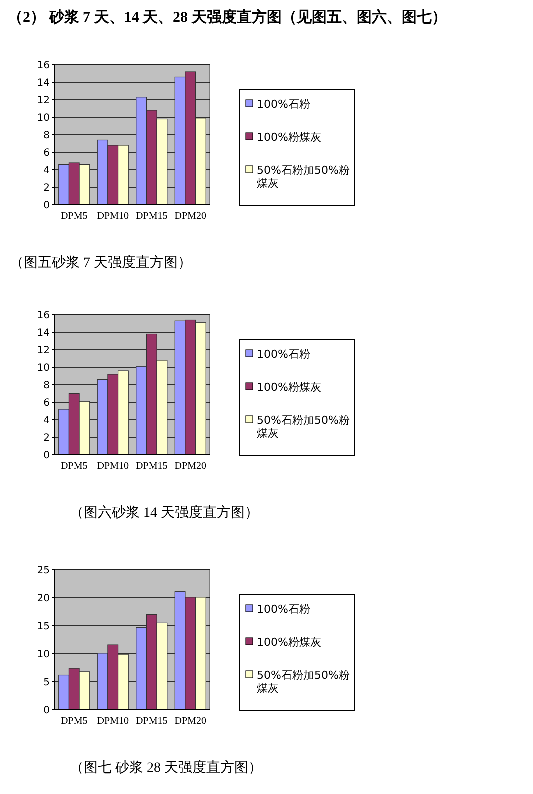 Image resolution: width=533 pixels, height=794 pixels. Describe the element at coordinates (166, 768) in the screenshot. I see `text: （图七 砂浆 28 天强度直方图）` at that location.